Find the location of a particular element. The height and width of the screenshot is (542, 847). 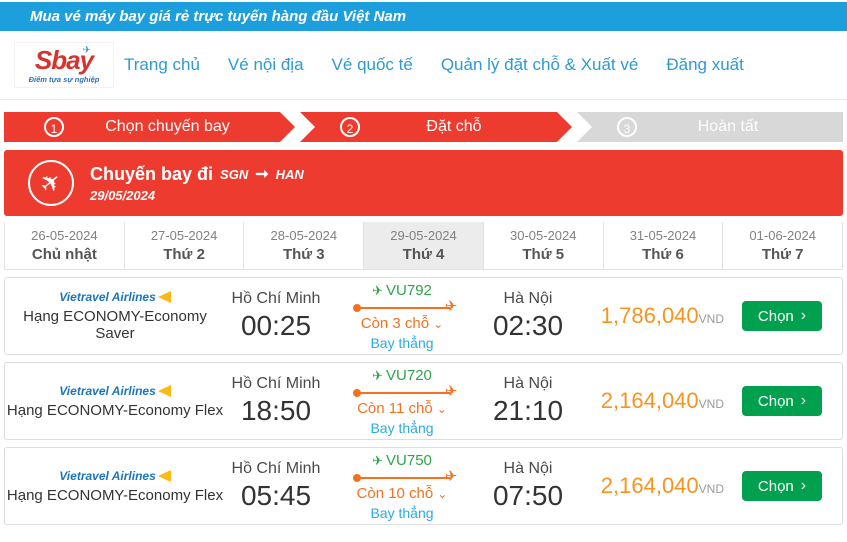

logo-tagline: Điểm tựa sự nghiệp is located at coordinates (64, 79).